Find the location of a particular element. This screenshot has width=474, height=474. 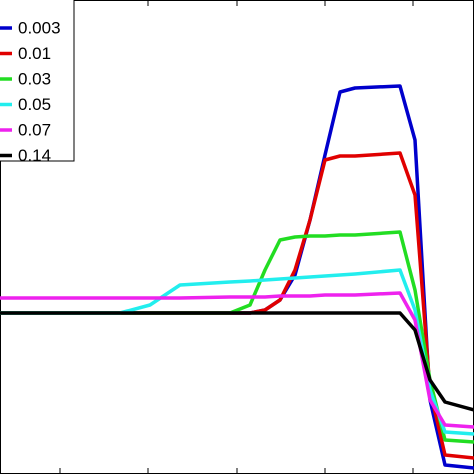

legend-label: 0.01 is located at coordinates (34, 53).